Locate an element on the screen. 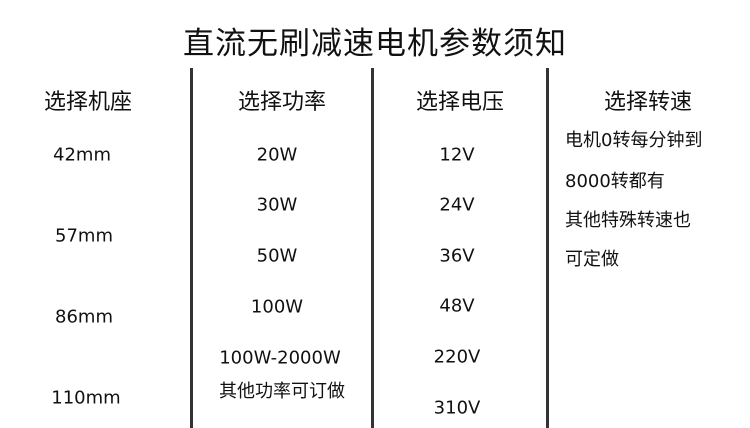 The height and width of the screenshot is (428, 750). header-speed: 选择转速 is located at coordinates (648, 102).